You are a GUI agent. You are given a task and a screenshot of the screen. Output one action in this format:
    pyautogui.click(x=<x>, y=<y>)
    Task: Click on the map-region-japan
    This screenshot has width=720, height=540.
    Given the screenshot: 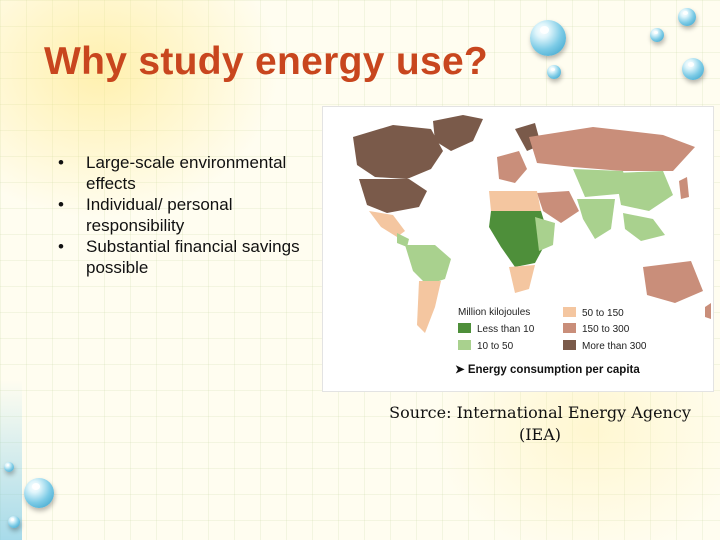 What is the action you would take?
    pyautogui.click(x=684, y=188)
    